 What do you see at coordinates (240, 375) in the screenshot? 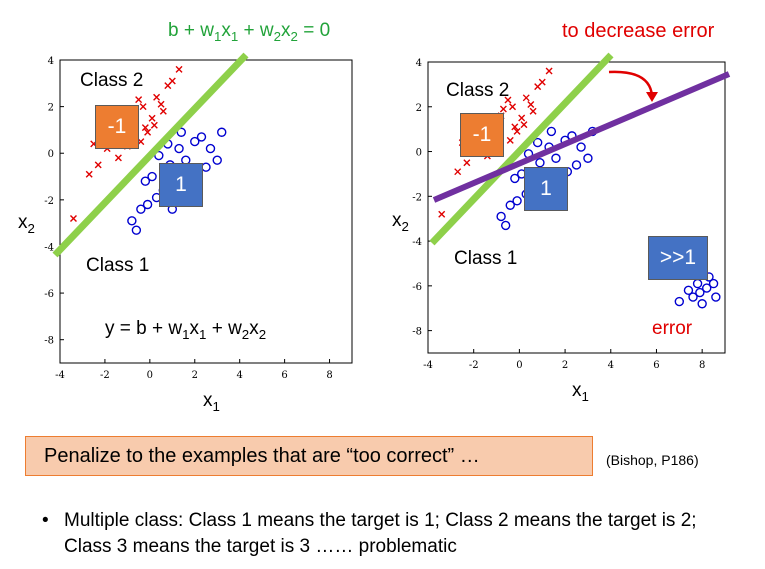
I see `left-x-tick-label: 4` at bounding box center [240, 375].